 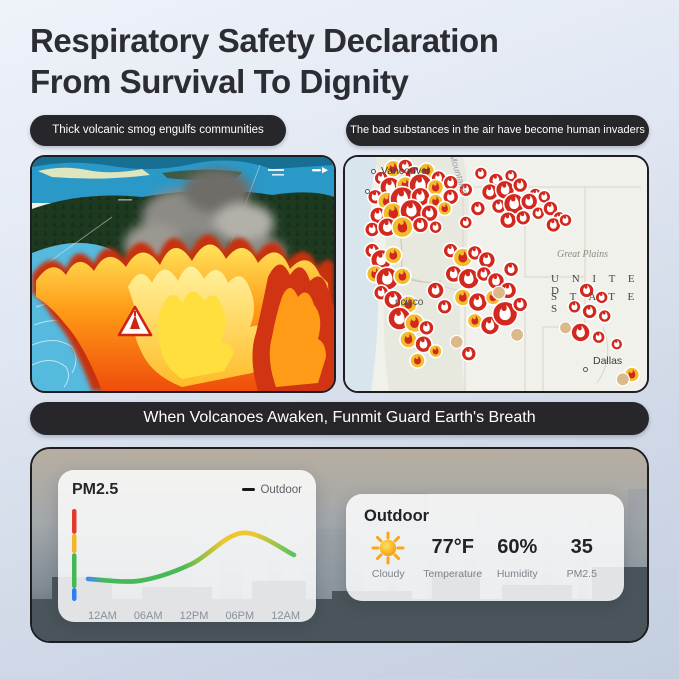 I want to click on map-label-states: S T A T E S, so click(x=595, y=302).